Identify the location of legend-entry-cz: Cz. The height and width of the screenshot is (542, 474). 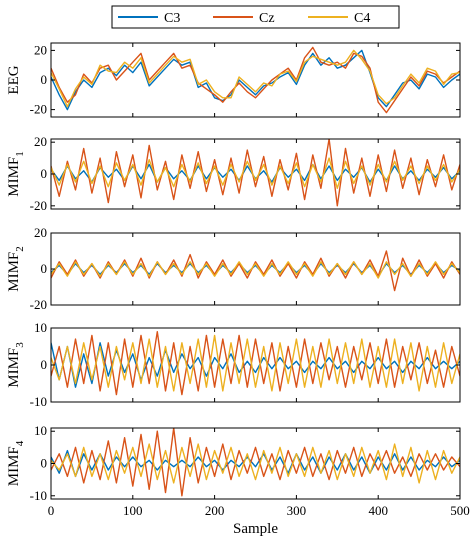
(244, 18).